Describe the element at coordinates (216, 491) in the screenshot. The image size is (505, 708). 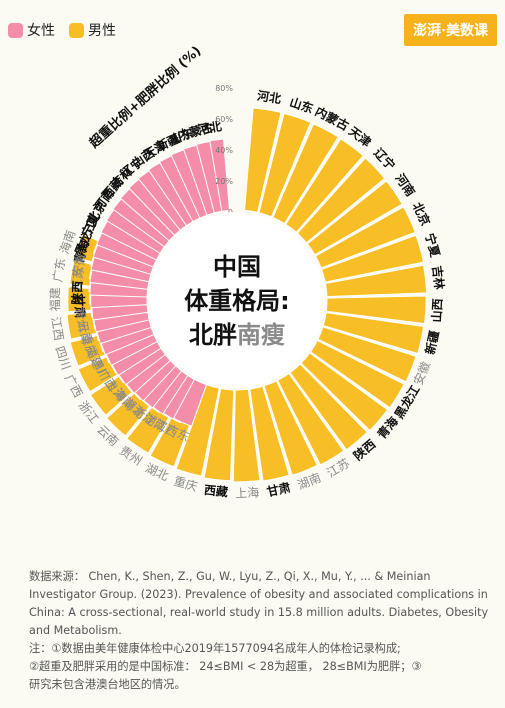
I see `male-label: 西藏` at that location.